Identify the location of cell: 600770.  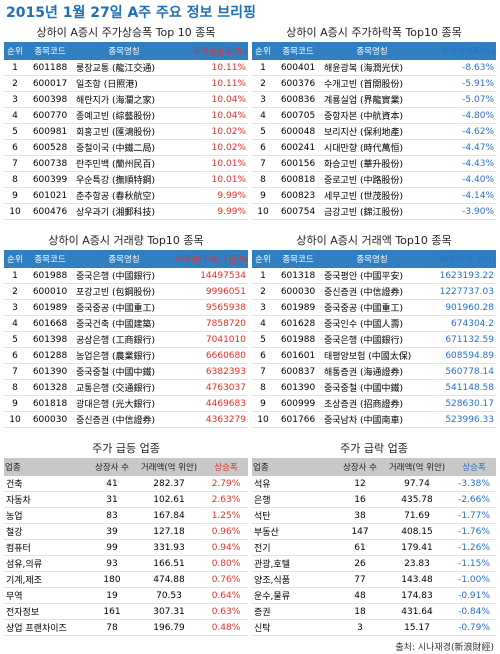
(50, 115).